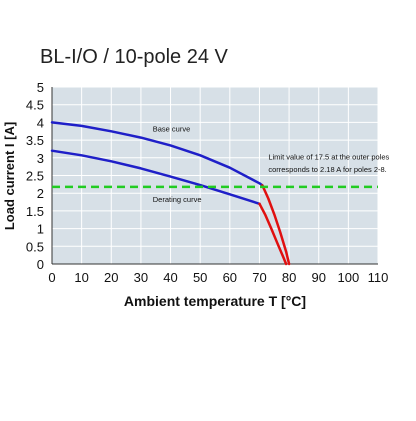 Image resolution: width=416 pixels, height=421 pixels. Describe the element at coordinates (81, 277) in the screenshot. I see `x-tick-label: 10` at that location.